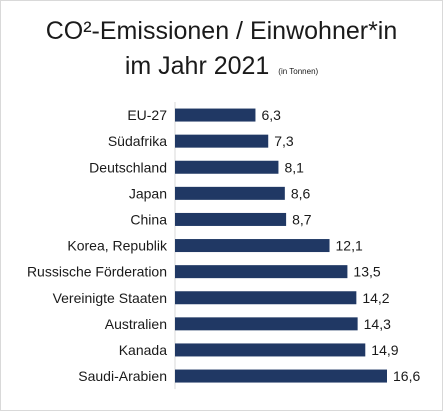  Describe the element at coordinates (271, 115) in the screenshot. I see `value-label: 6,3` at that location.